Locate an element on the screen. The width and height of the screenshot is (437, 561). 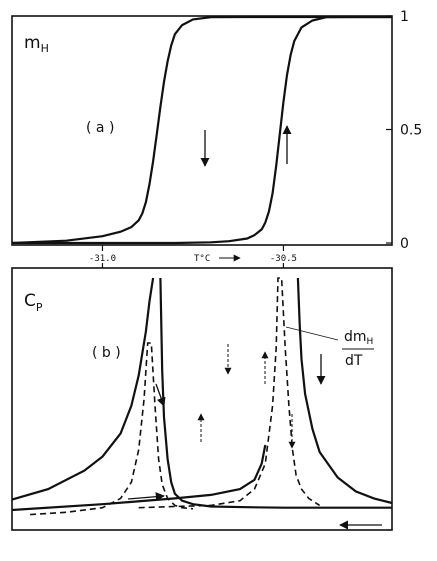
panel-a-y-ticks: 10.50 is located at coordinates (404, 130).